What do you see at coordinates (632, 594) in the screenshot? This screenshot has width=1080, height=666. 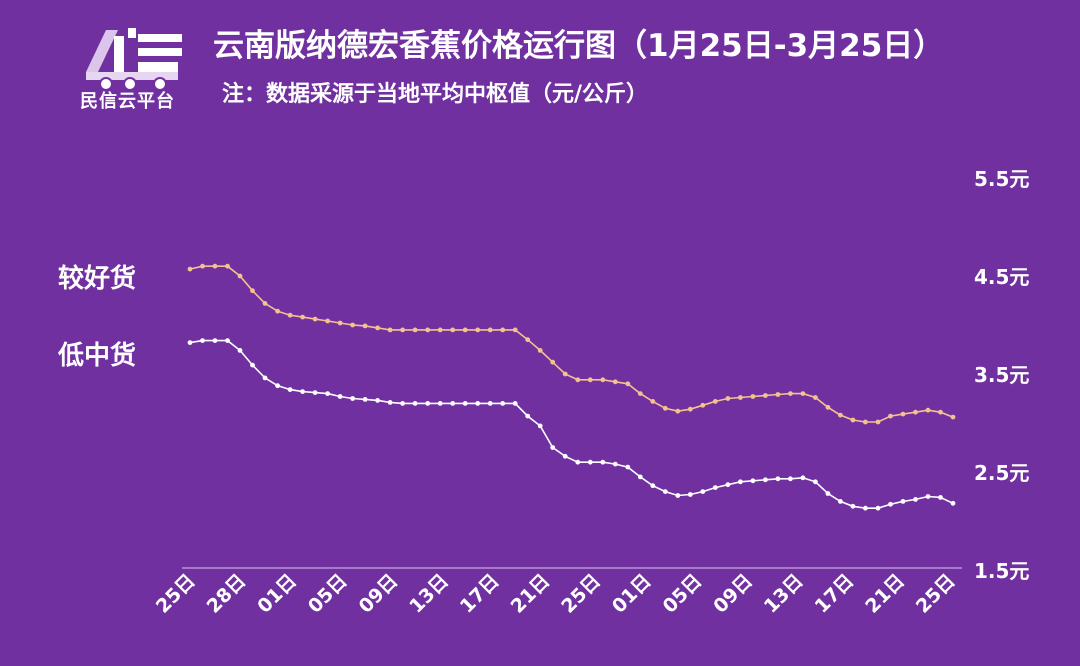 I see `x-tick-label: 01日` at bounding box center [632, 594].